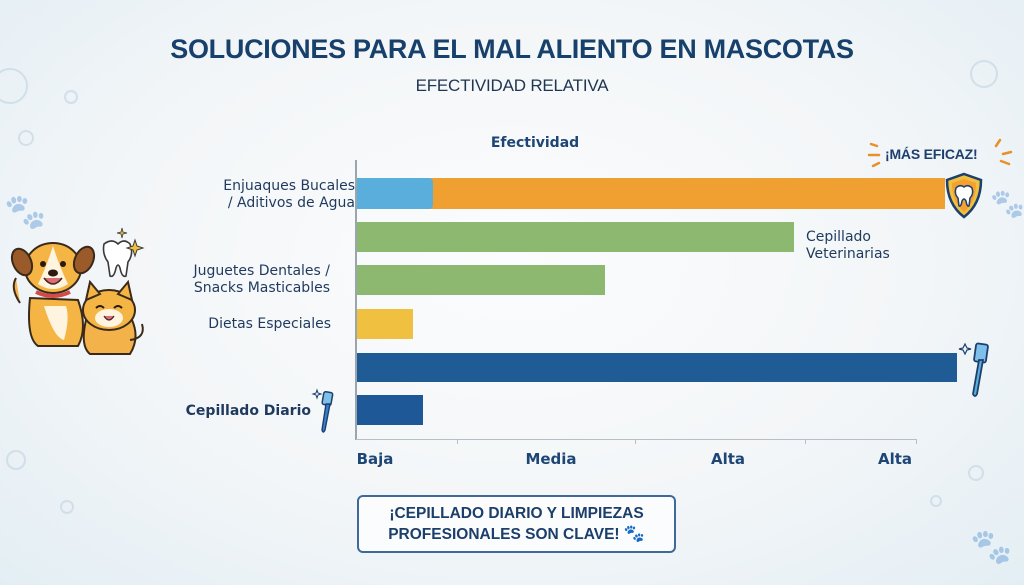  Describe the element at coordinates (248, 411) in the screenshot. I see `category-label-line: Cepillado Diario` at that location.